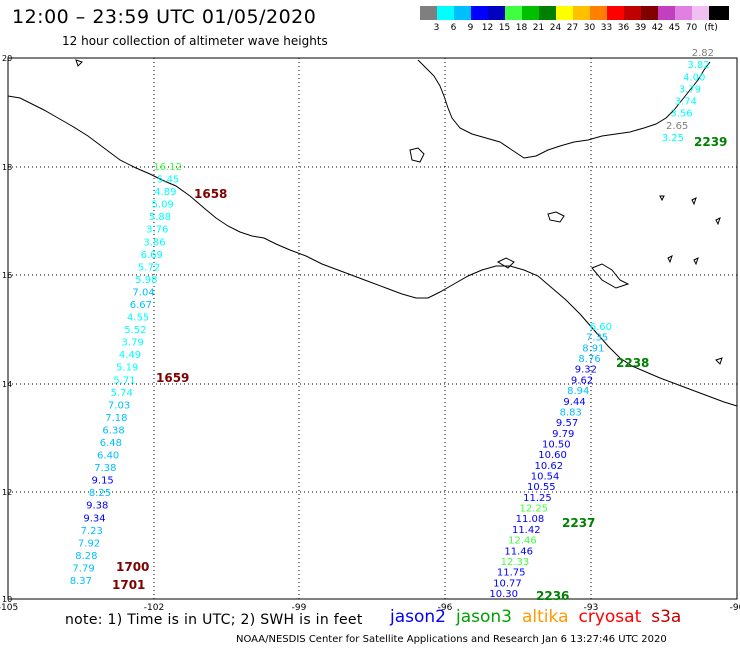  Describe the element at coordinates (556, 445) in the screenshot. I see `wave-height-label: 10.50` at that location.